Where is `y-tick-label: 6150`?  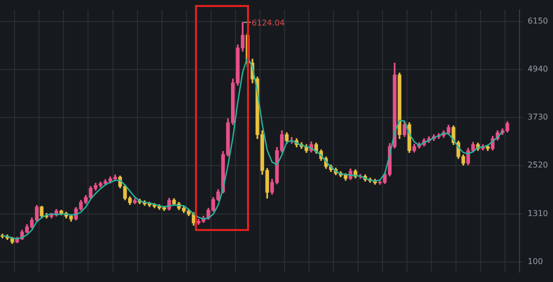 y-tick-label: 6150 is located at coordinates (538, 21).